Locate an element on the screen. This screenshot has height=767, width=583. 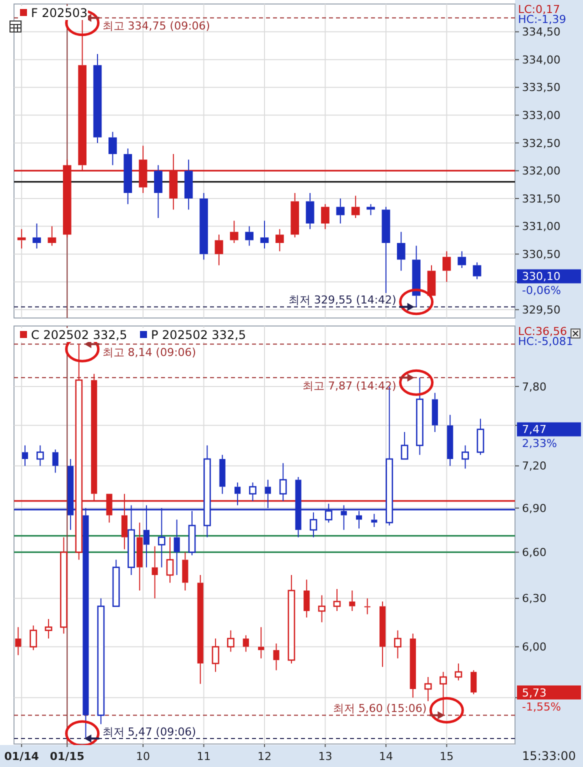
y-tick-label: 331,50 is located at coordinates (541, 199).